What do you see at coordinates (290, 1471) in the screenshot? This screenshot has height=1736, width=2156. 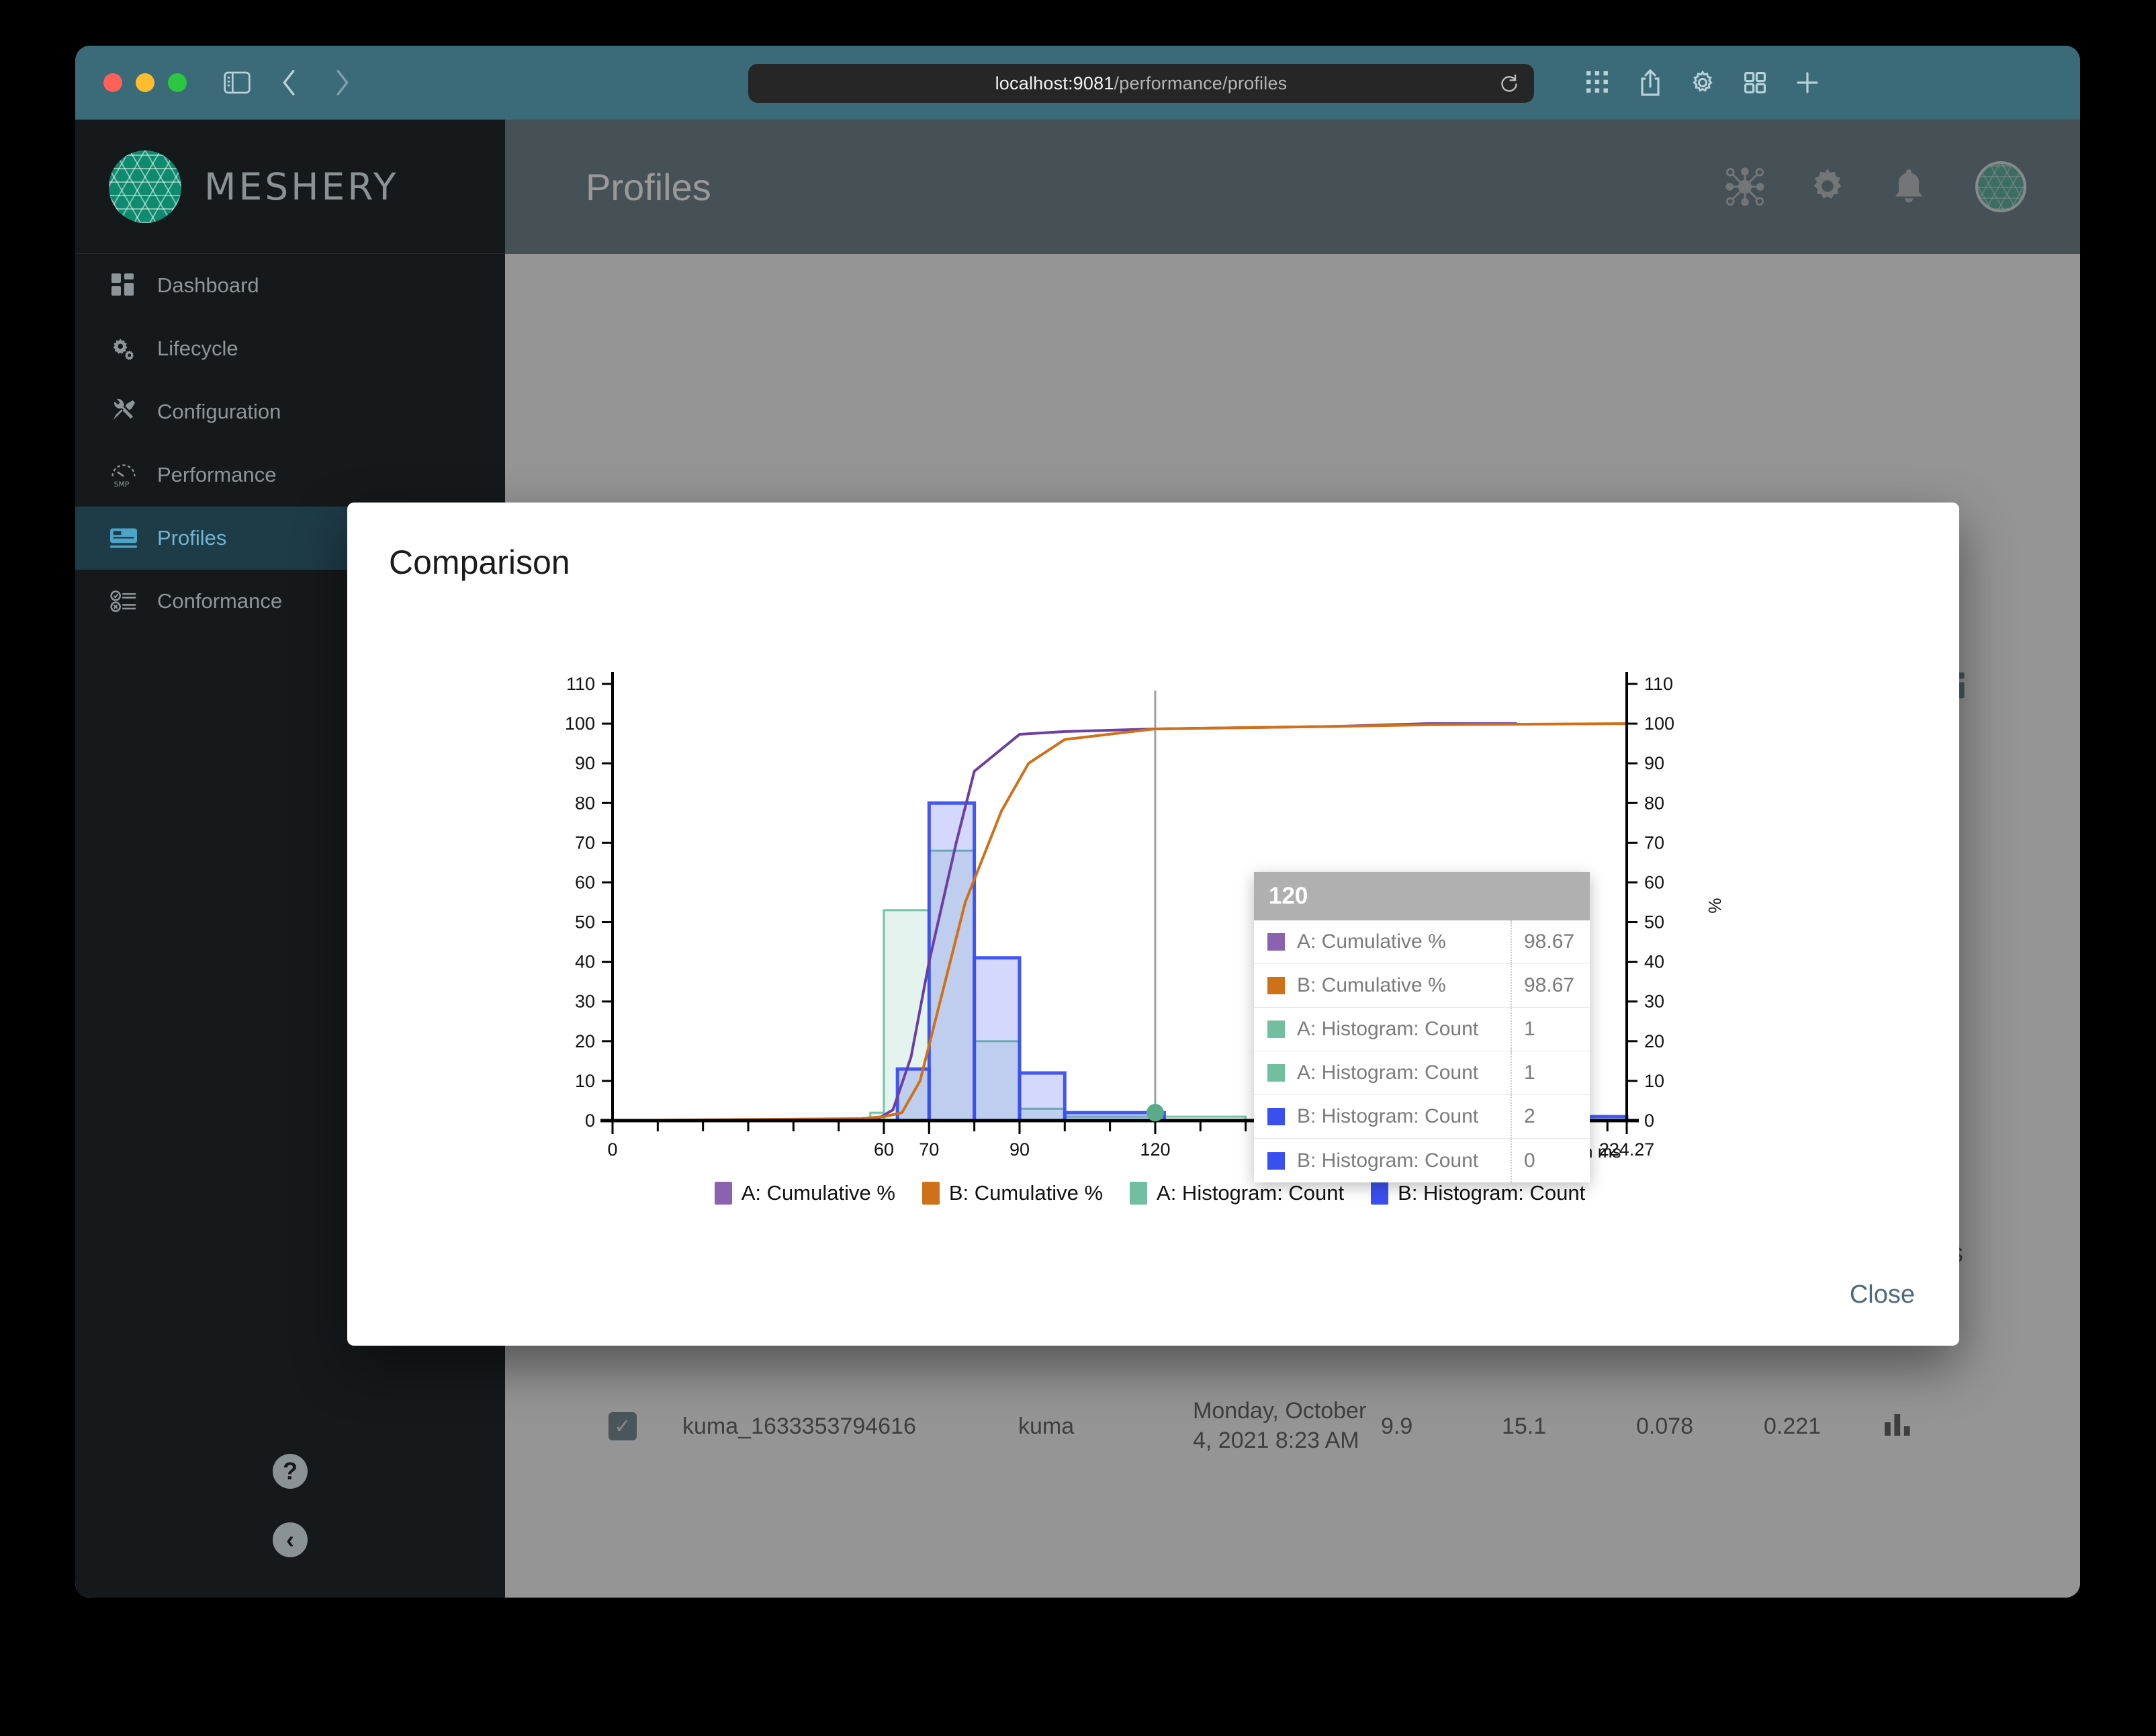 I see `help-icon: ?` at bounding box center [290, 1471].